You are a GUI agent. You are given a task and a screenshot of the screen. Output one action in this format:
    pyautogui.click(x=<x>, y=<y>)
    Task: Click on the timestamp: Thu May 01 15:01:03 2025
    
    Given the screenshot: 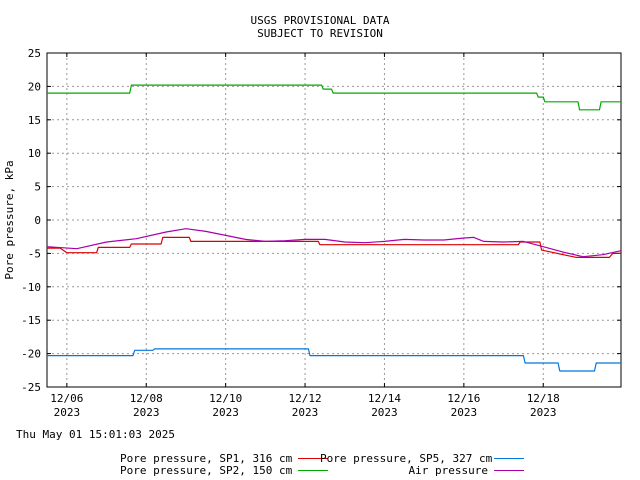 What is the action you would take?
    pyautogui.click(x=95, y=434)
    